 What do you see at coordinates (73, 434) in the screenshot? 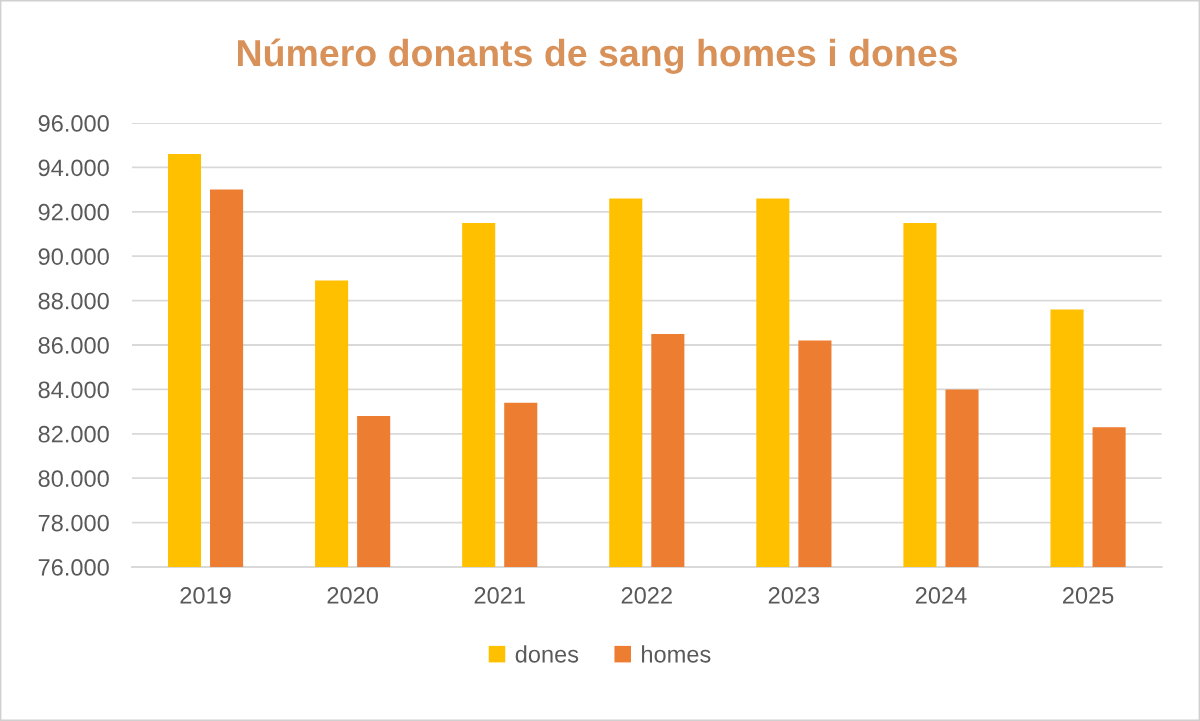
I see `y-tick-label: 82.000` at bounding box center [73, 434].